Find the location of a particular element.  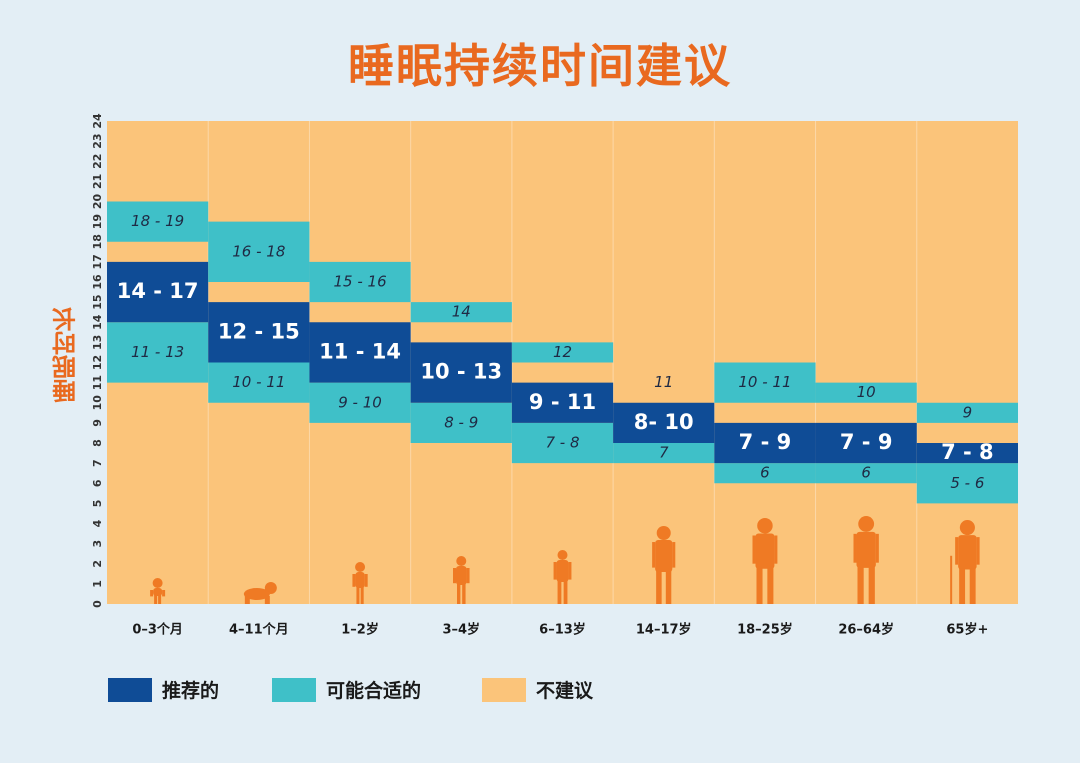

y-tick-label: 1 is located at coordinates (97, 584).